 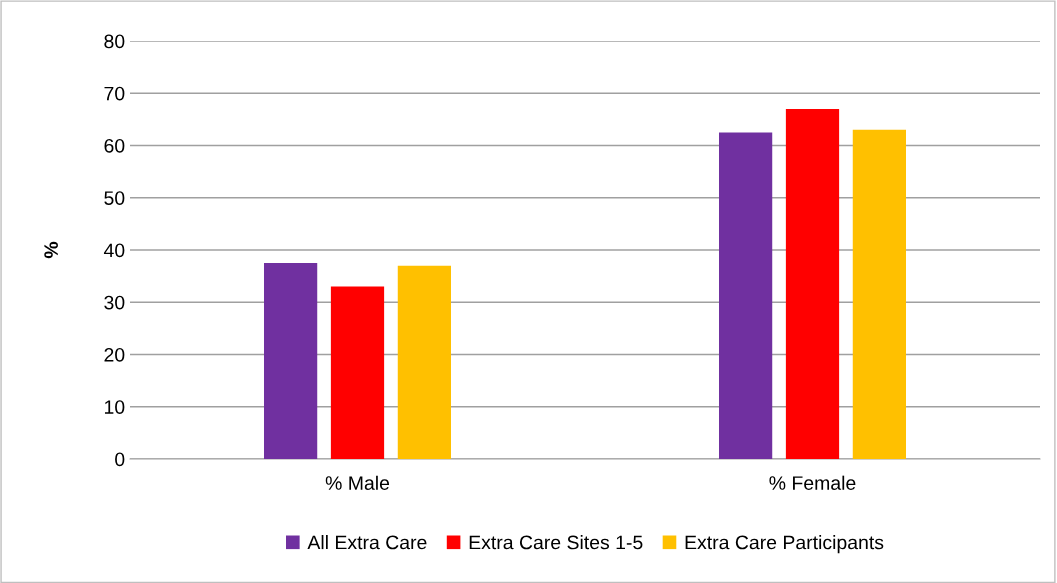 I want to click on y-axis-title: %, so click(x=51, y=250).